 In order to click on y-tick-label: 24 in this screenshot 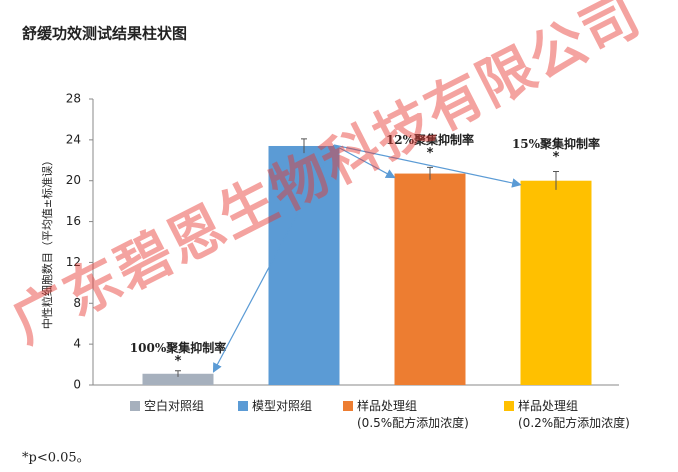, I will do `click(73, 139)`.